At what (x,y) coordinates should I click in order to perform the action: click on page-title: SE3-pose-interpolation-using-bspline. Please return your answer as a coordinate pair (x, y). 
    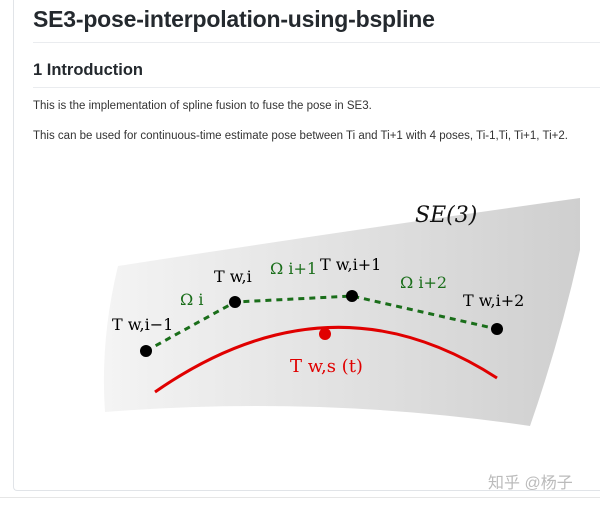
    Looking at the image, I should click on (234, 19).